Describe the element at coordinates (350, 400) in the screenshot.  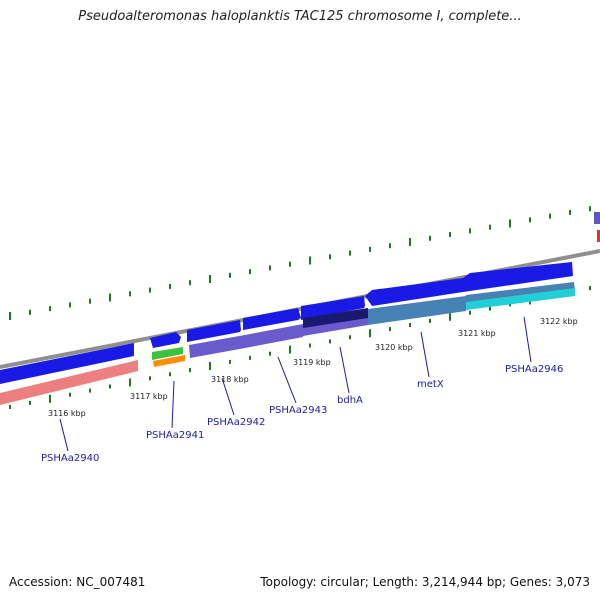
I see `gene-label: bdhA` at that location.